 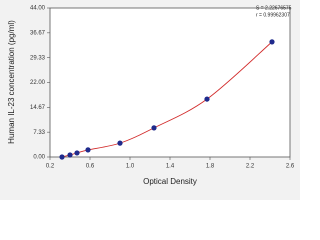 What do you see at coordinates (170, 167) in the screenshot?
I see `x-tick-label: 1.4` at bounding box center [170, 167].